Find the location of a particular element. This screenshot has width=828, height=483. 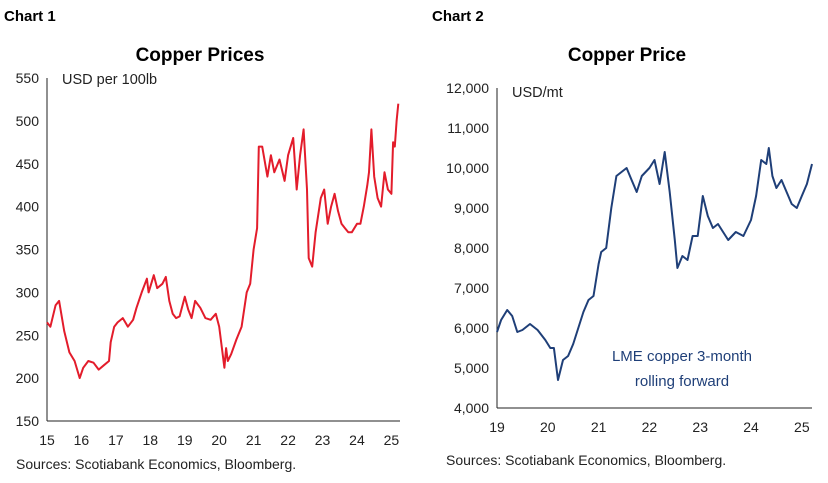

chart-2-heading: Chart 2 is located at coordinates (458, 16).